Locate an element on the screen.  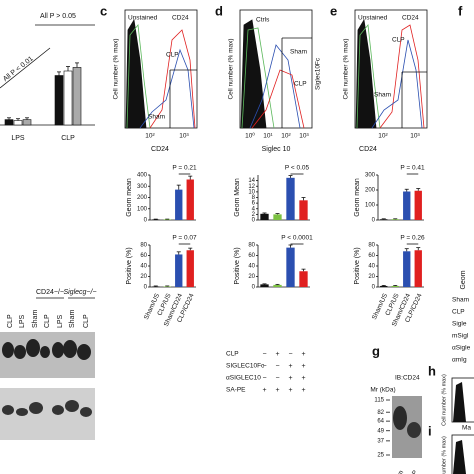
histogram-label: Siglec10Fc is located at coordinates (318, 73).